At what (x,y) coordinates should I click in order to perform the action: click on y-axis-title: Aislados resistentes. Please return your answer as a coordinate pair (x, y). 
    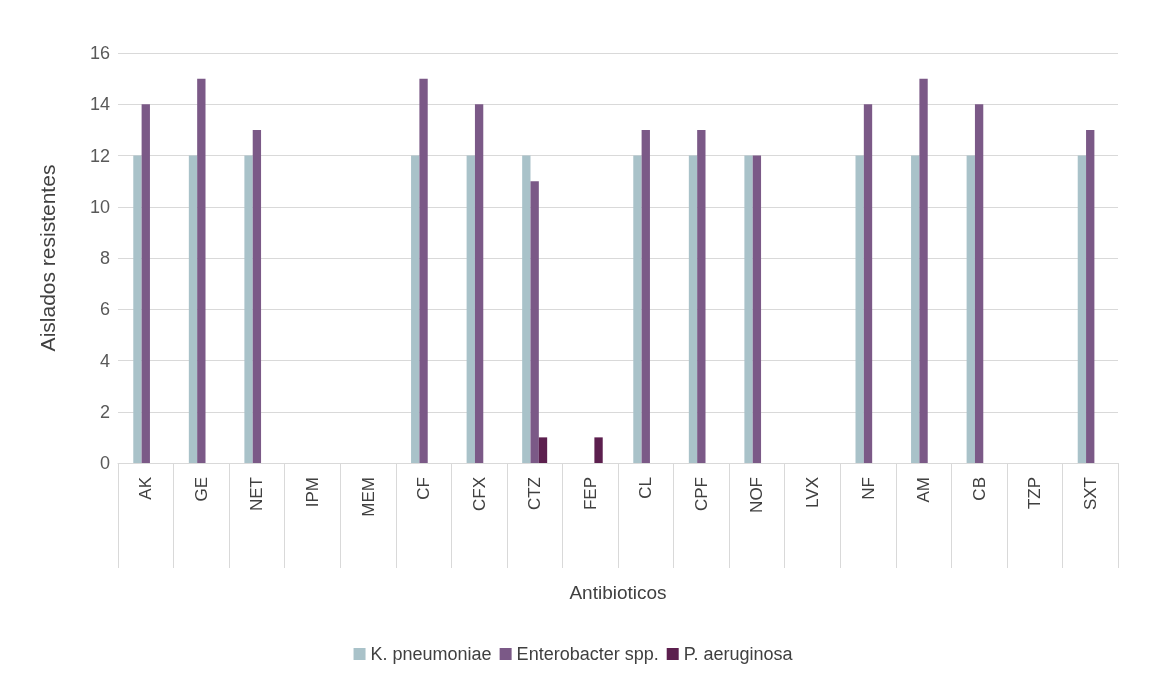
    Looking at the image, I should click on (47, 258).